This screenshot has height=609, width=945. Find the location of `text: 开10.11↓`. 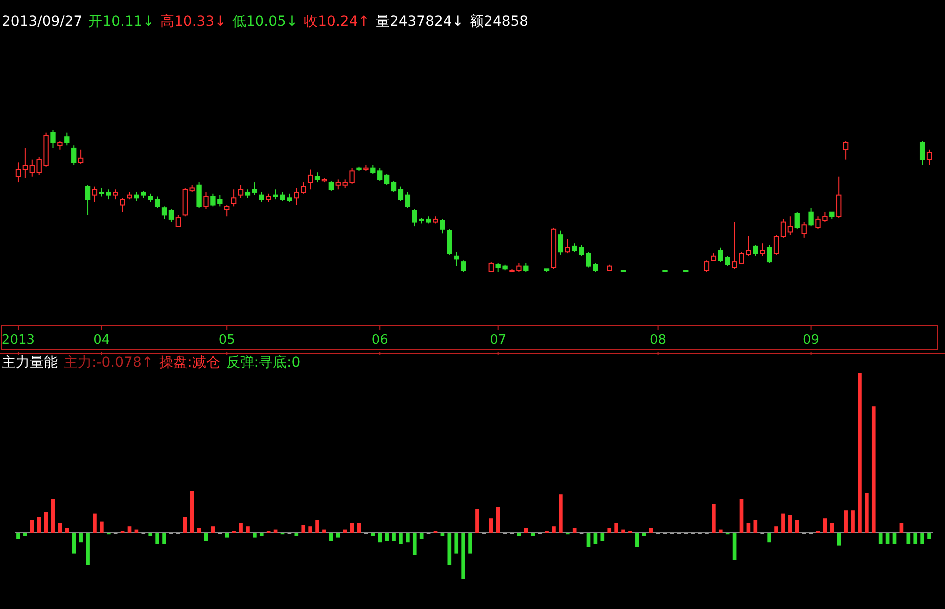

text: 开10.11↓ is located at coordinates (121, 22).